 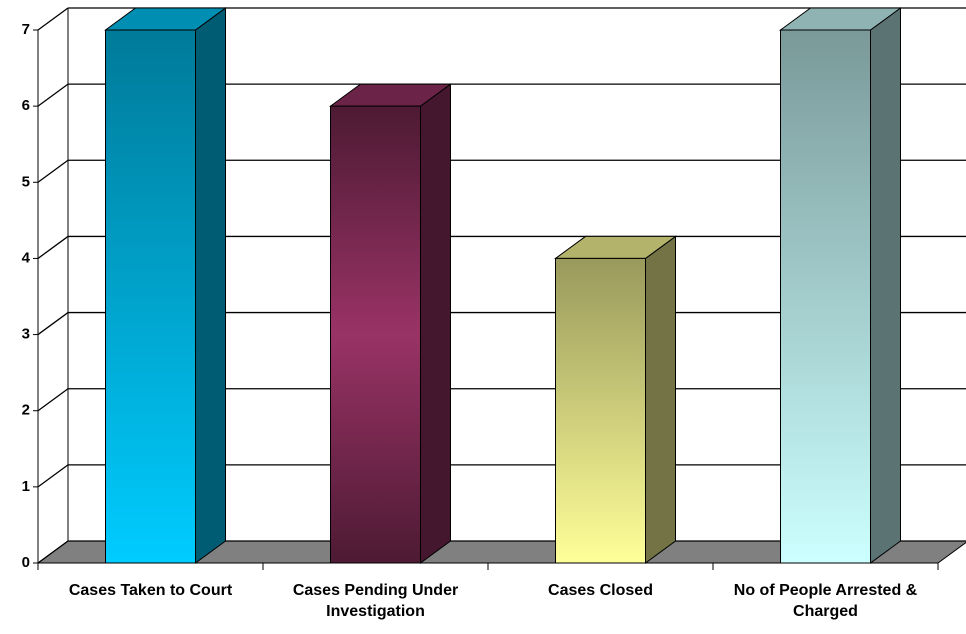 What do you see at coordinates (26, 410) in the screenshot?
I see `y-tick-label: 2` at bounding box center [26, 410].